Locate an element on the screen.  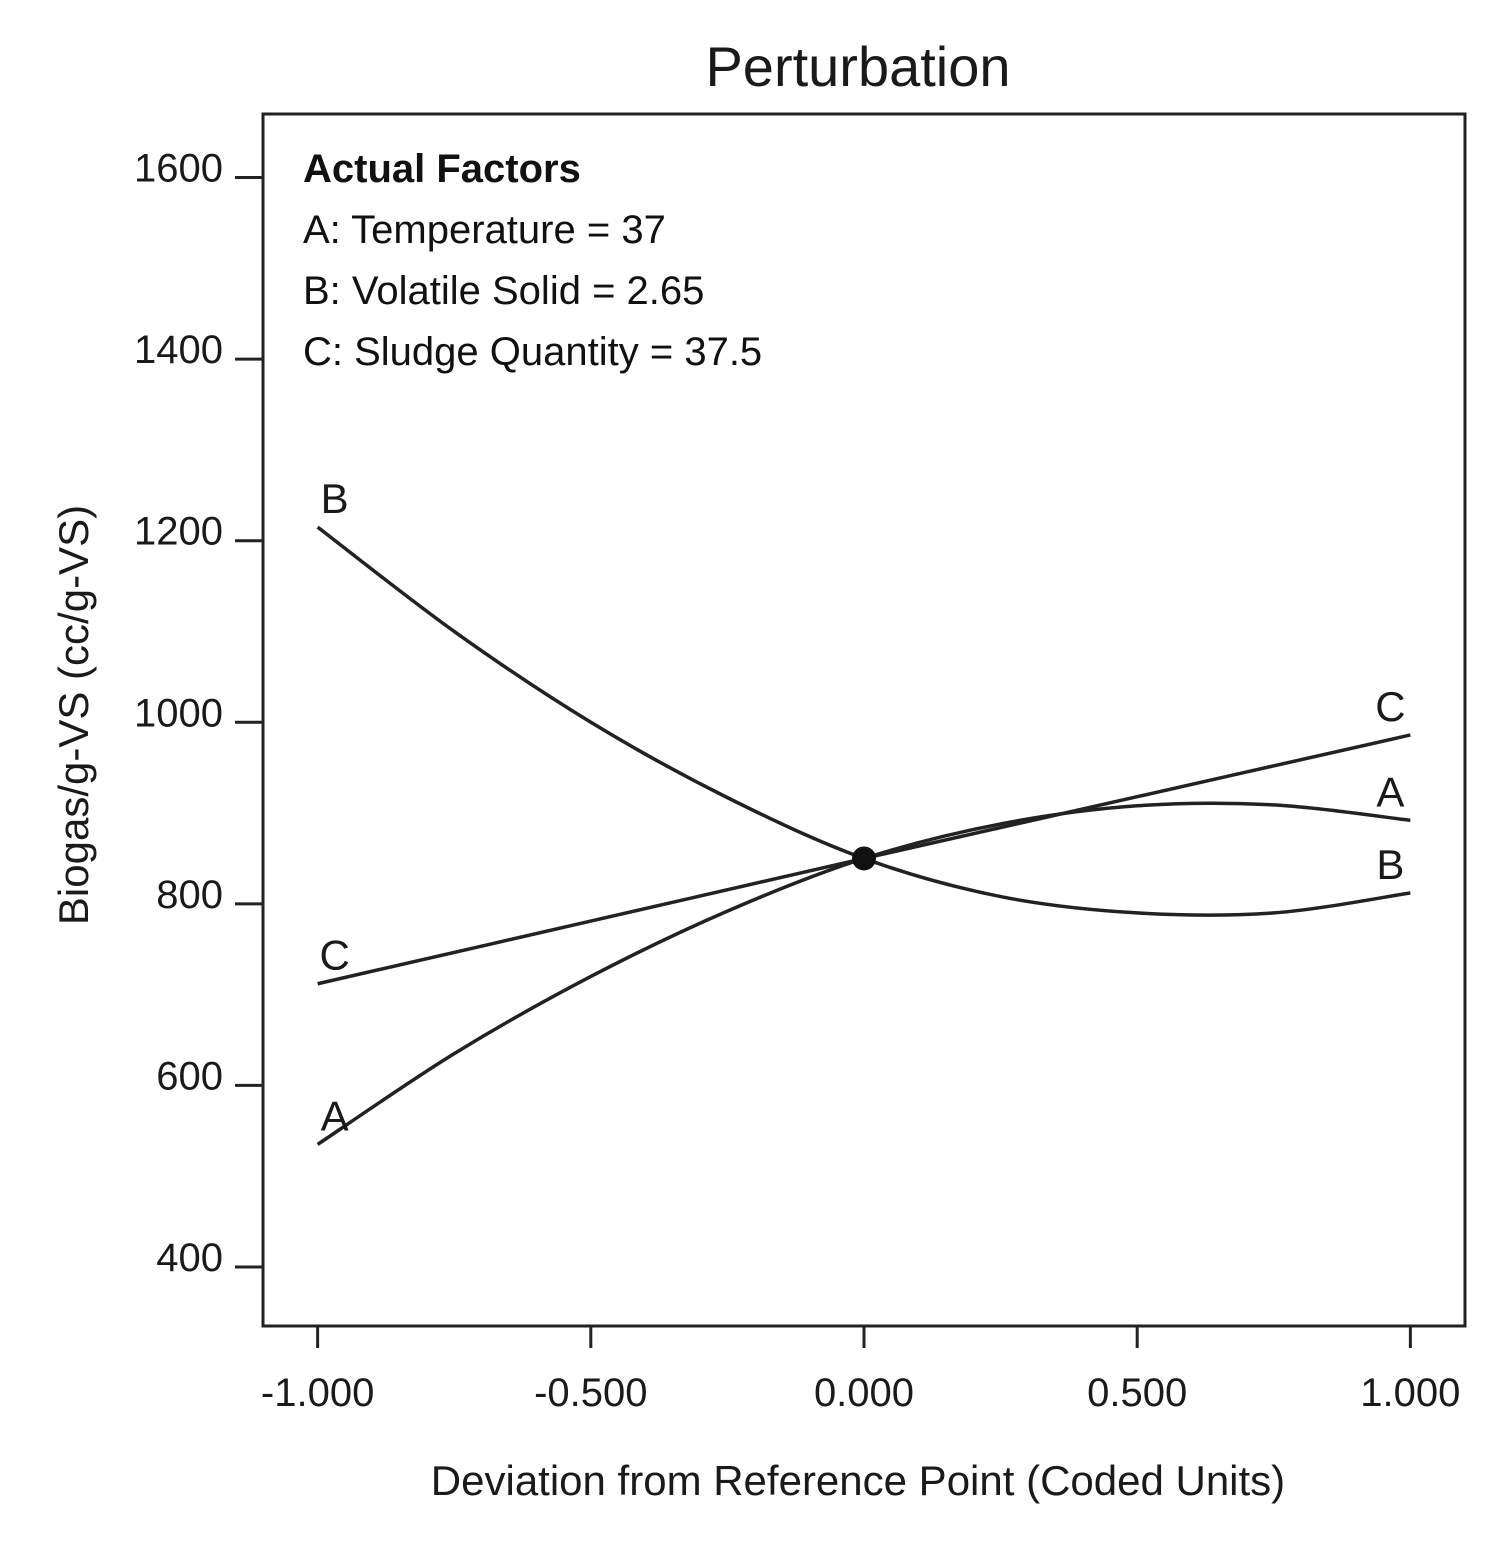
series-a-start-label: A is located at coordinates (335, 1115).